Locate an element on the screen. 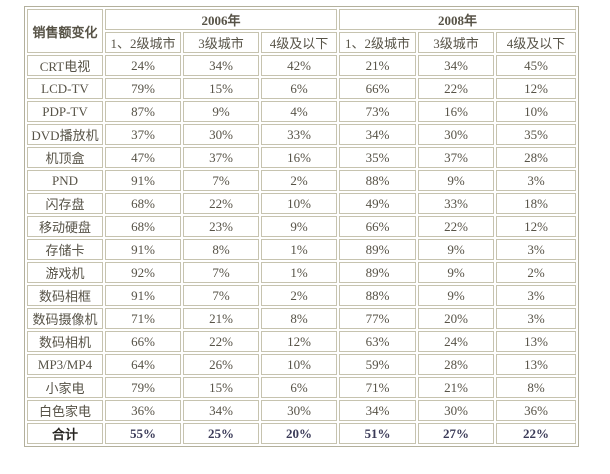 Image resolution: width=610 pixels, height=474 pixels. value-cell: 73% is located at coordinates (377, 111).